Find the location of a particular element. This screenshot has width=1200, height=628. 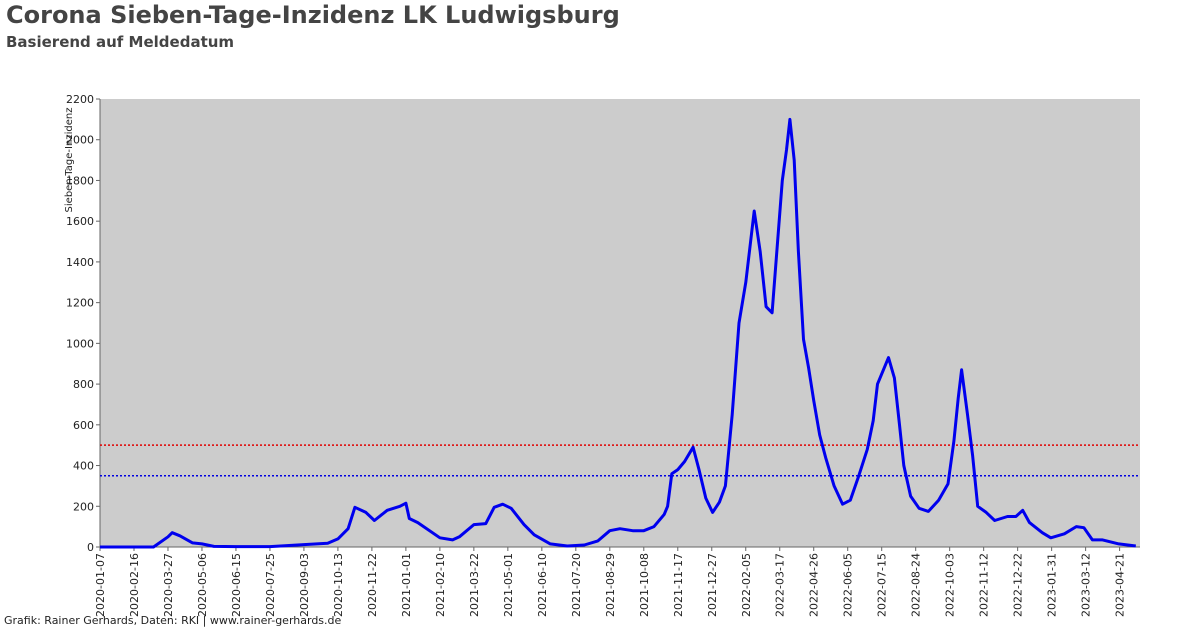

x-tick-label: 2021-03-22 is located at coordinates (474, 585).